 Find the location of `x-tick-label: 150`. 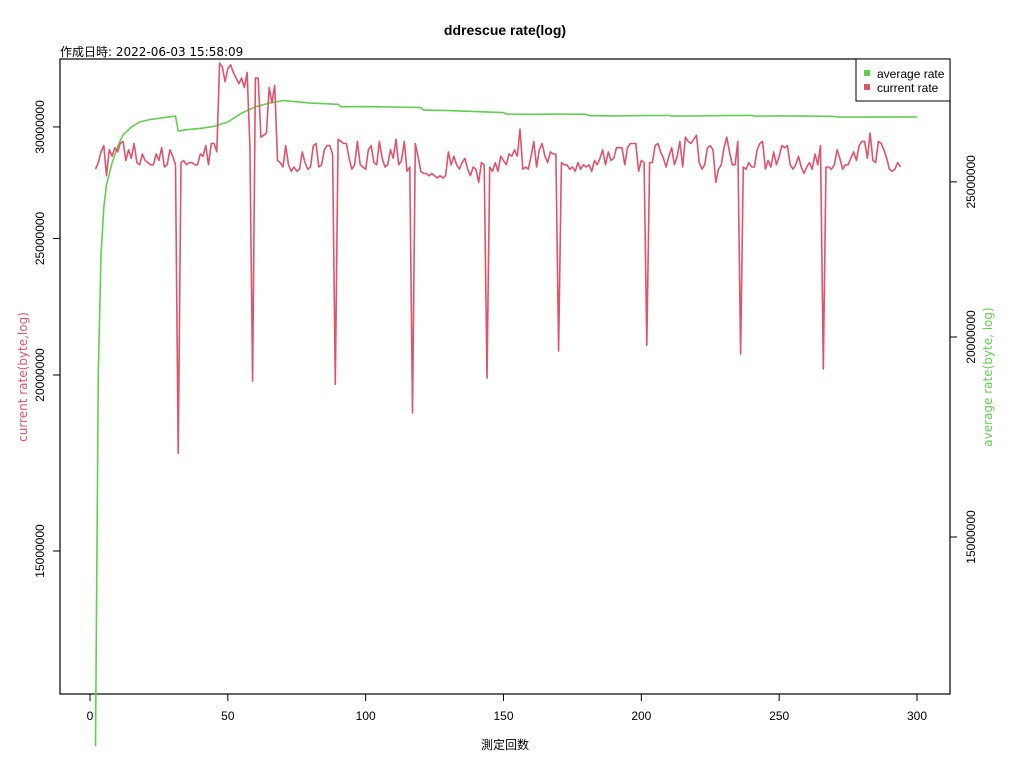

x-tick-label: 150 is located at coordinates (503, 716).